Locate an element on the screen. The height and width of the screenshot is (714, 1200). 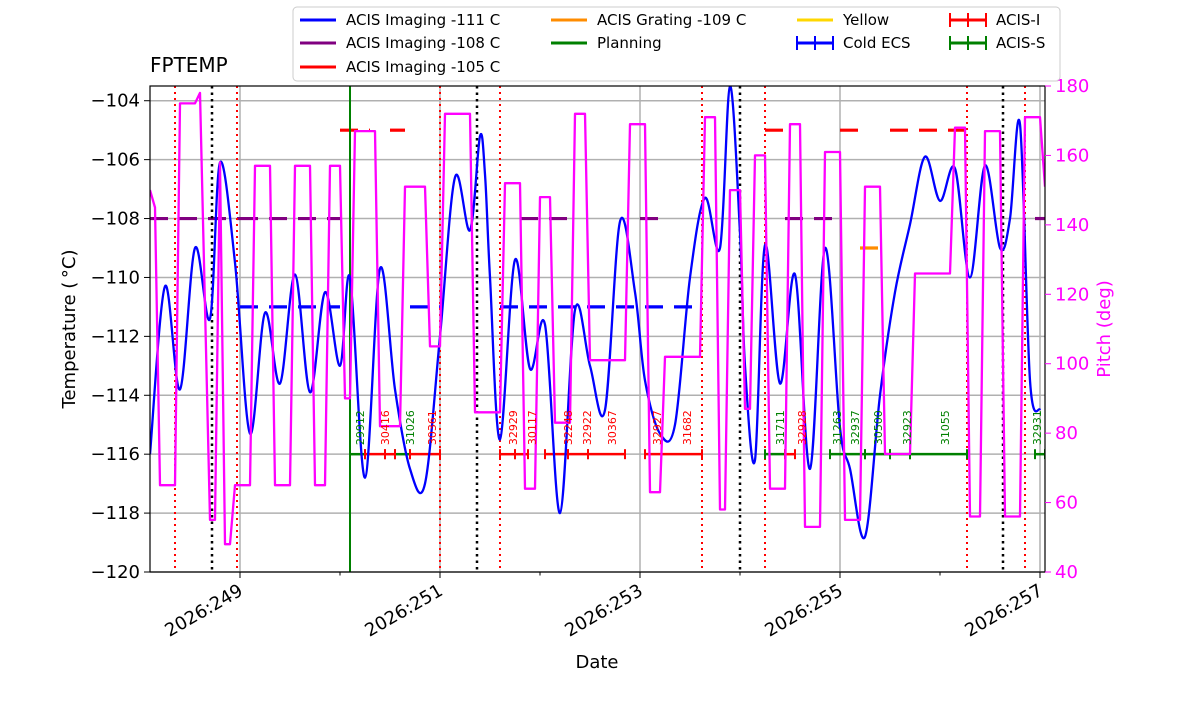
obsid-label-9: 32927 is located at coordinates (657, 427).